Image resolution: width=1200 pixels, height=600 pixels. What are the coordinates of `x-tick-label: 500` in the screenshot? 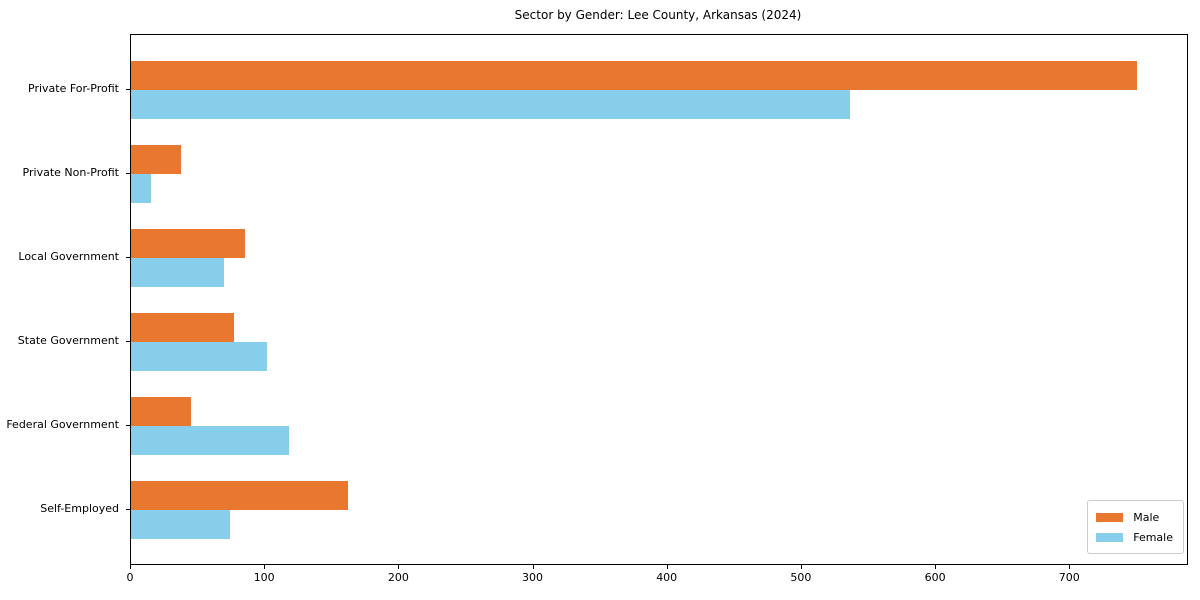 It's located at (801, 577).